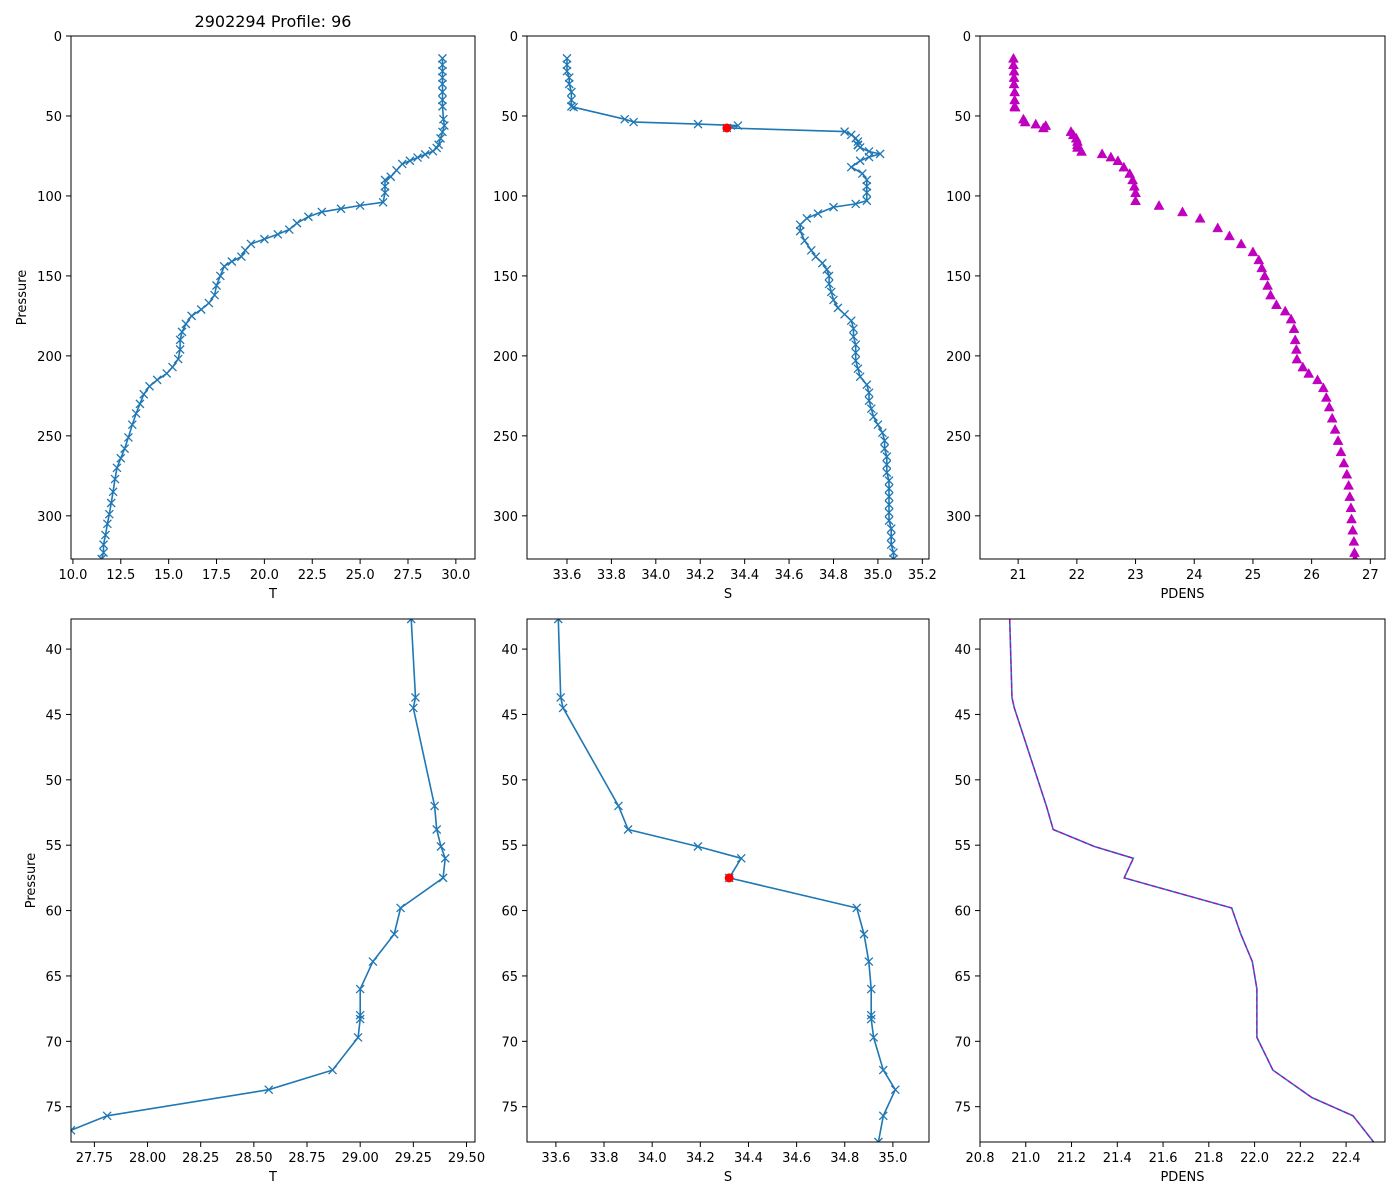  I want to click on x-tick-label: 22.4, so click(1346, 1158).